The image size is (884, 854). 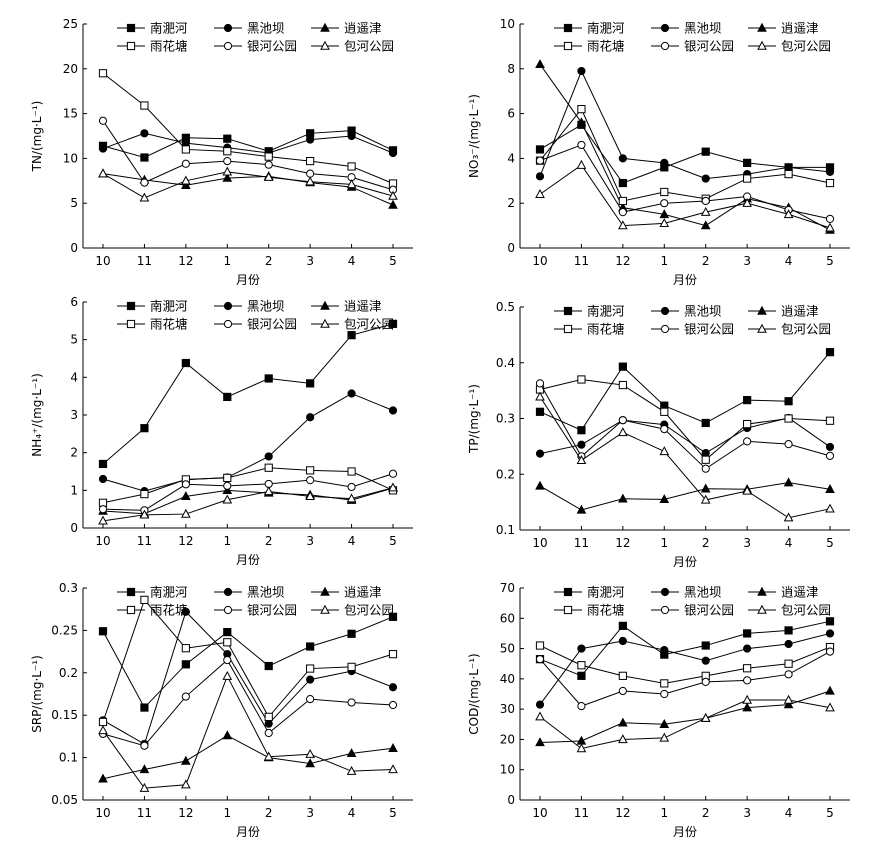 I want to click on y-tick-label: 0.1, so click(x=68, y=758).